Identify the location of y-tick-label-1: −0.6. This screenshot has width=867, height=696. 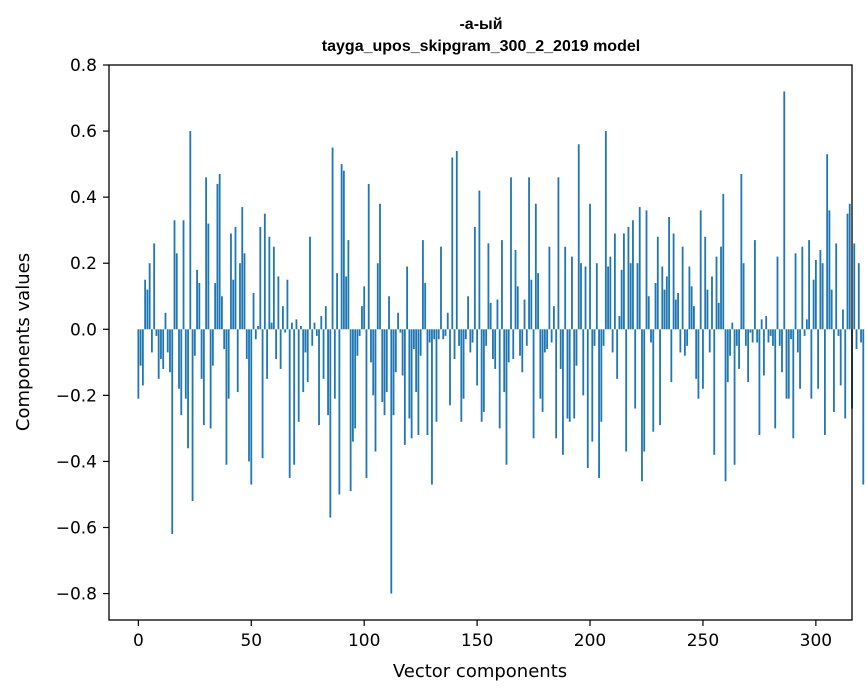
(76, 529).